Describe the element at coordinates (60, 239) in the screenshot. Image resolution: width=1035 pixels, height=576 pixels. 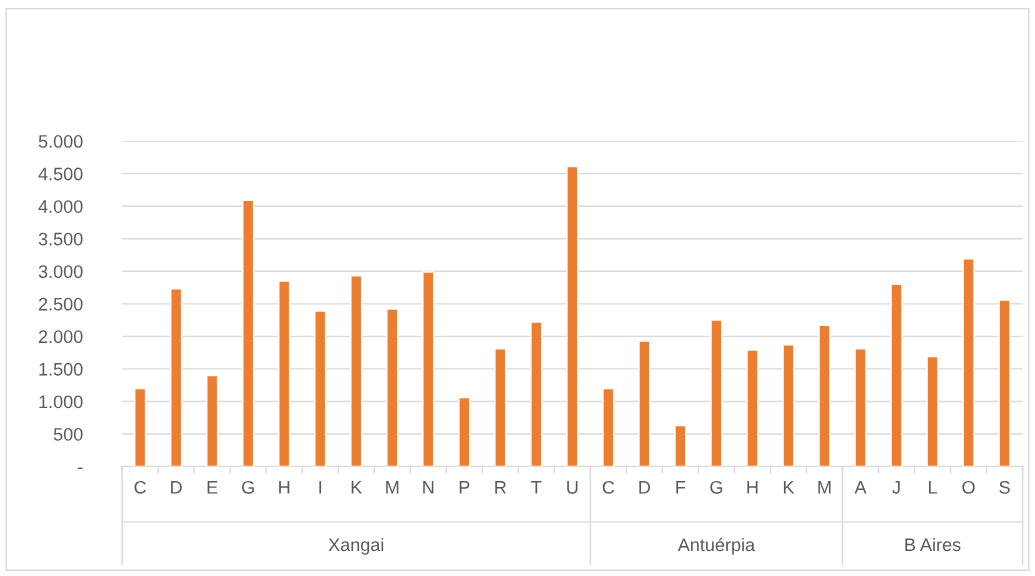
I see `y-tick-label: 3.500` at that location.